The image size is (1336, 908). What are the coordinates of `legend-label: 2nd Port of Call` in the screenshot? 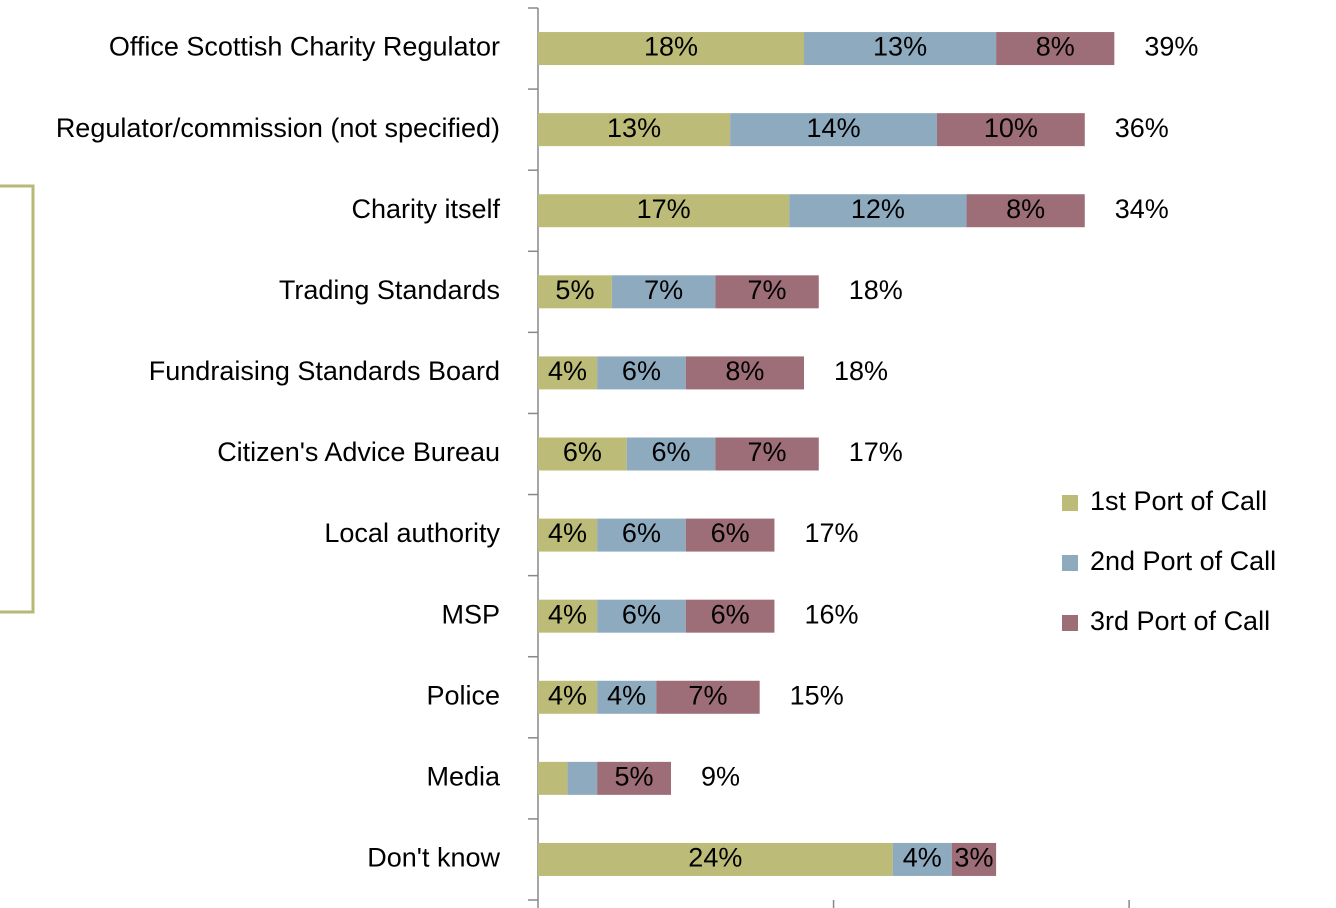 It's located at (1183, 561).